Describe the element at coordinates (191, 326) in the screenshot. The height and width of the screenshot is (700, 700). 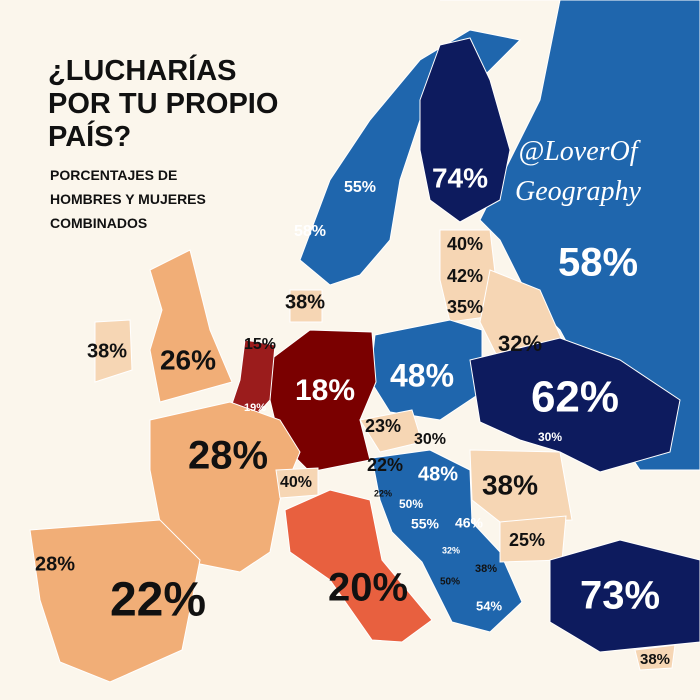
I see `uk` at that location.